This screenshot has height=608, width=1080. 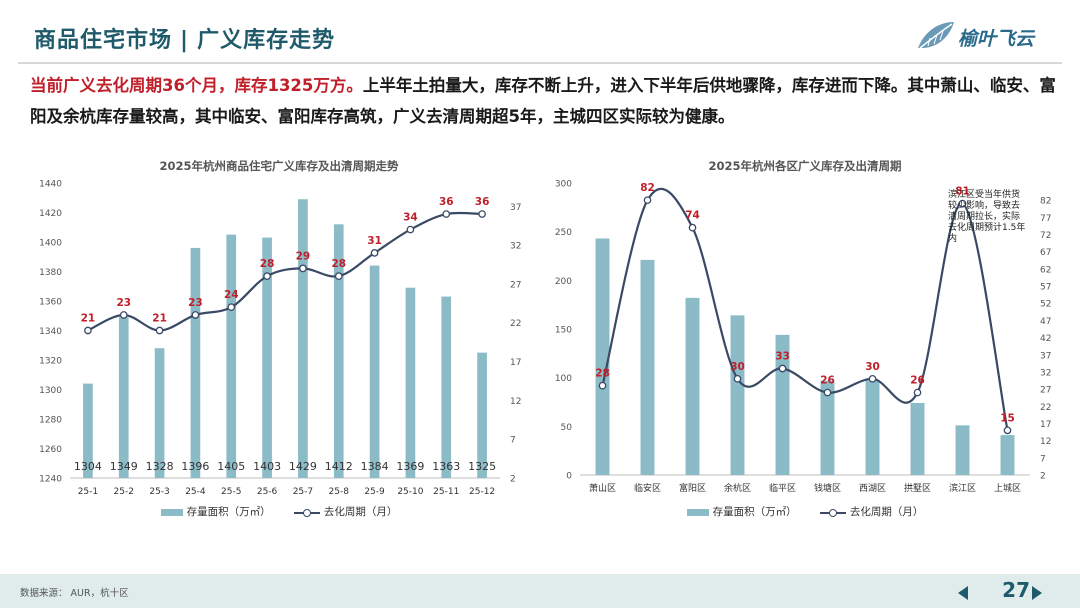 What do you see at coordinates (50, 303) in the screenshot?
I see `y-left-tick-label: 1360` at bounding box center [50, 303].